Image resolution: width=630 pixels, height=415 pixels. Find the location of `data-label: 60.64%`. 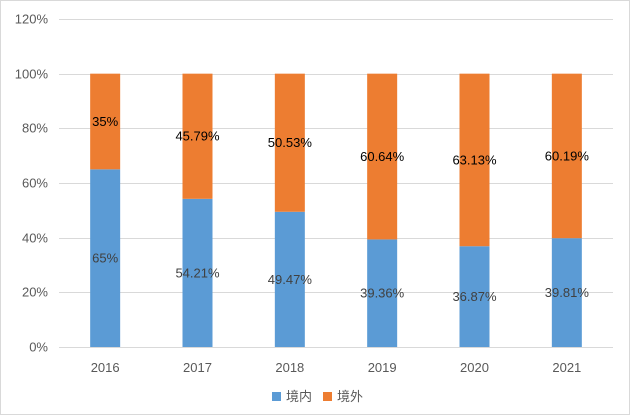

data-label: 60.64% is located at coordinates (382, 156).